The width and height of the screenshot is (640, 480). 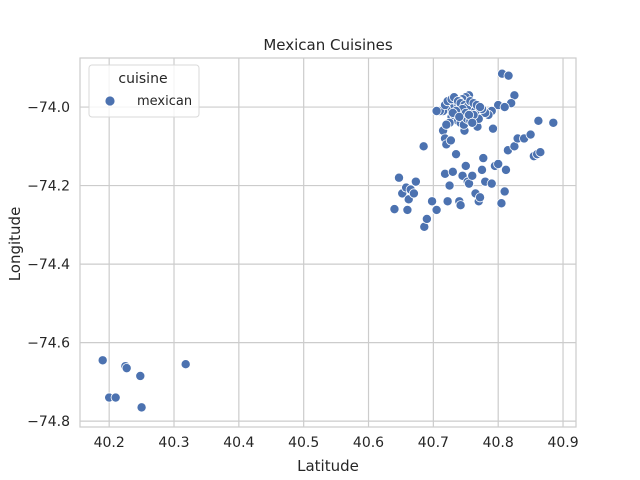 I want to click on y-tick-label: −74.4, so click(x=48, y=265).